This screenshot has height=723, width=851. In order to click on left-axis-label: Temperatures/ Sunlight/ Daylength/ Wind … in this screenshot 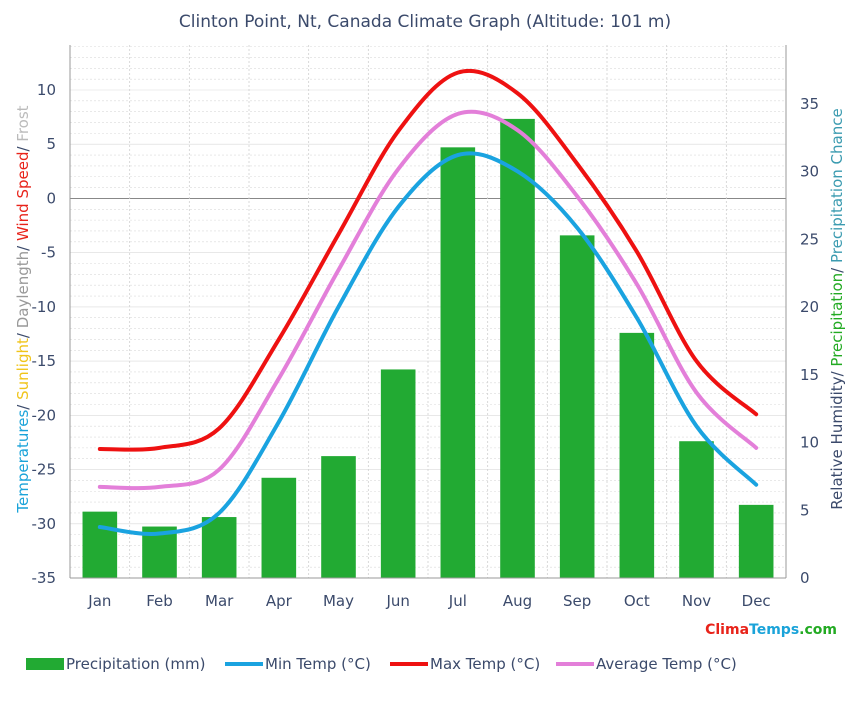, I will do `click(23, 309)`.